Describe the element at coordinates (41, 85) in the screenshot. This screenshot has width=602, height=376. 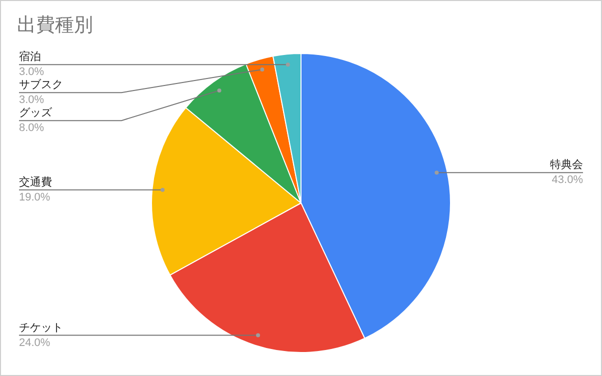
I see `slice-label: サブスク` at that location.